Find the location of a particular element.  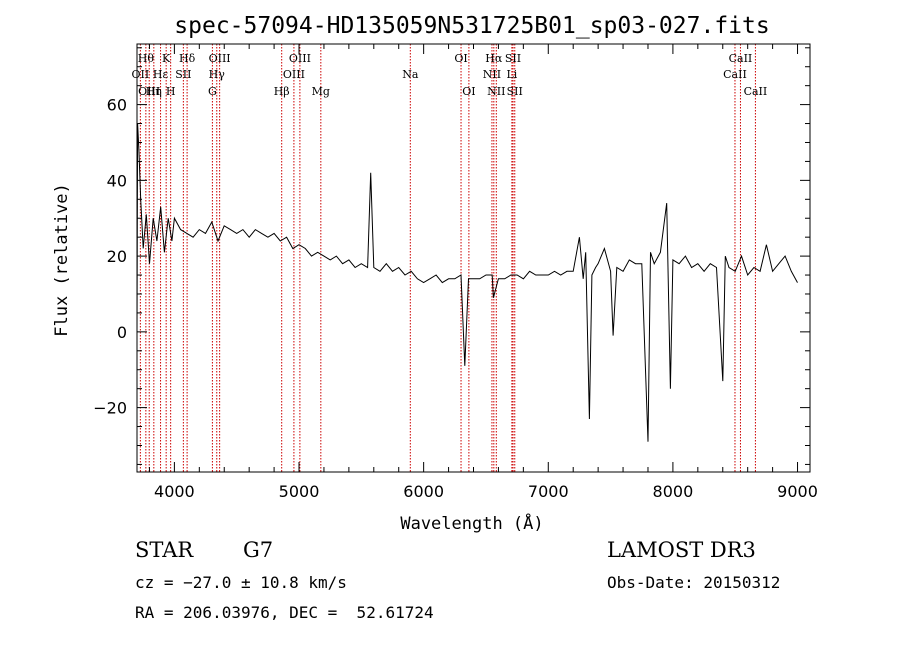

marker-label-21: NII is located at coordinates (496, 91).